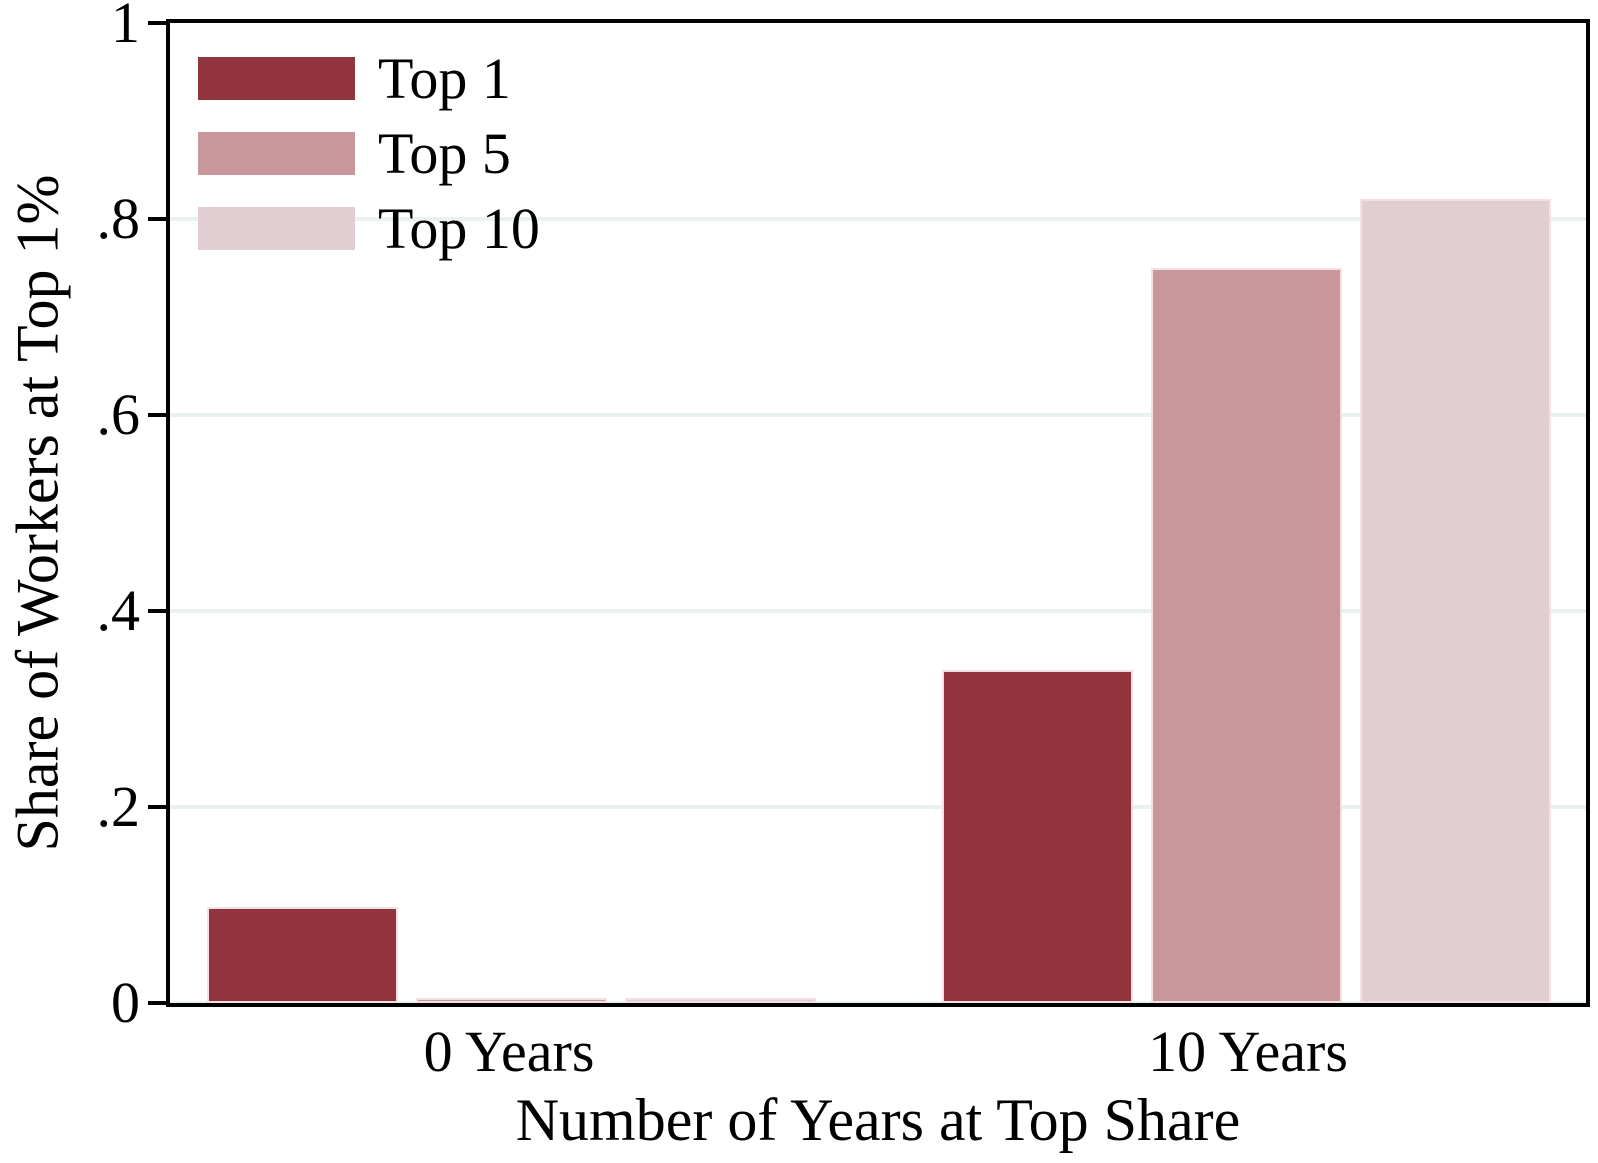 Image resolution: width=1598 pixels, height=1163 pixels. Describe the element at coordinates (459, 228) in the screenshot. I see `legend-label-top10: Top 10` at that location.